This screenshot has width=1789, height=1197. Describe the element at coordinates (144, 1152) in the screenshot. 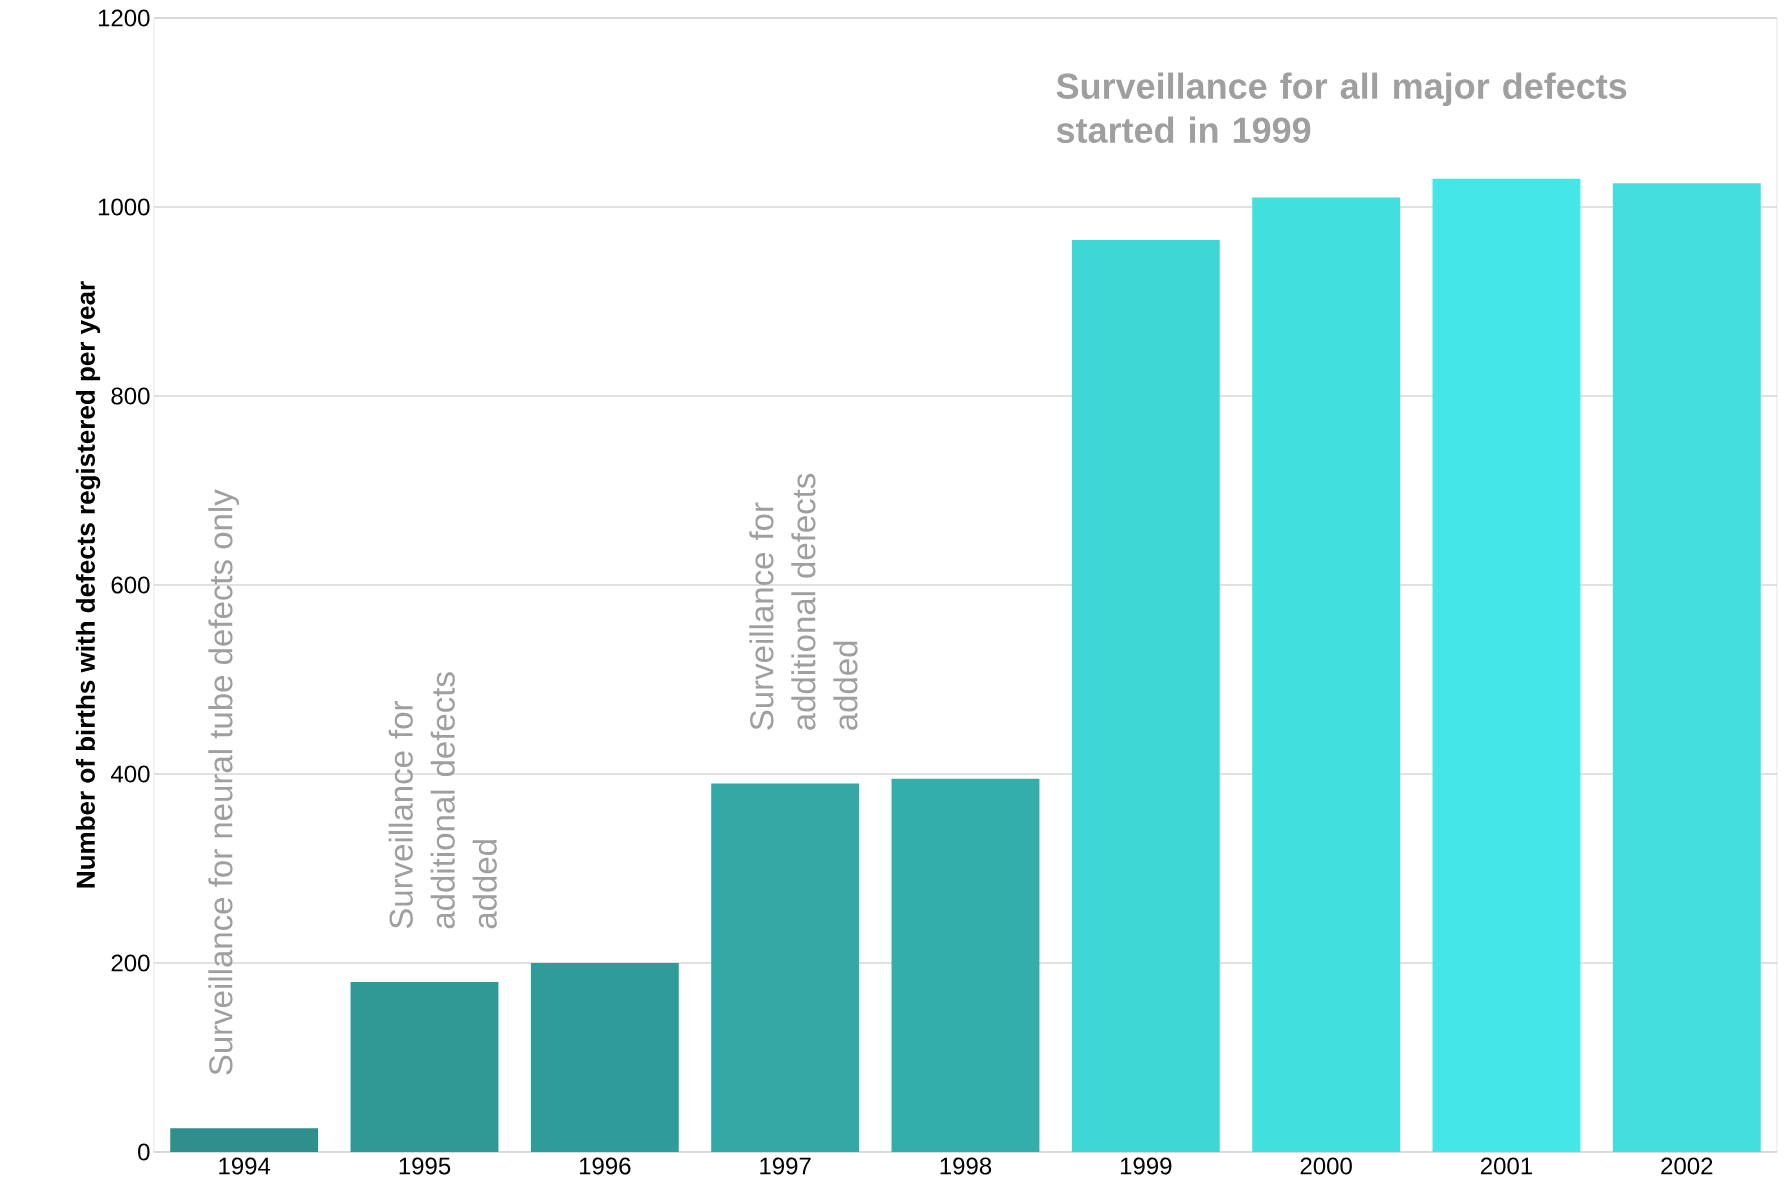

I see `y-tick-label: 0` at that location.